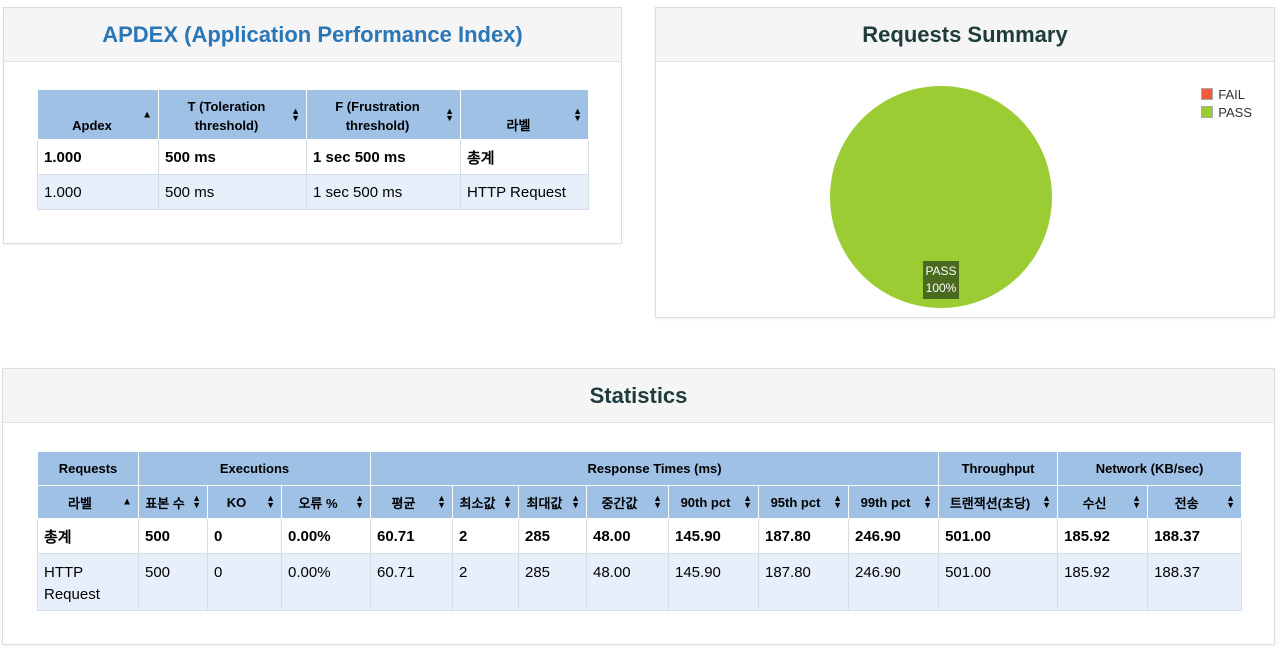 This screenshot has height=650, width=1280. Describe the element at coordinates (524, 114) in the screenshot. I see `apdex-col-label: 라벨 ▲ ▼` at that location.